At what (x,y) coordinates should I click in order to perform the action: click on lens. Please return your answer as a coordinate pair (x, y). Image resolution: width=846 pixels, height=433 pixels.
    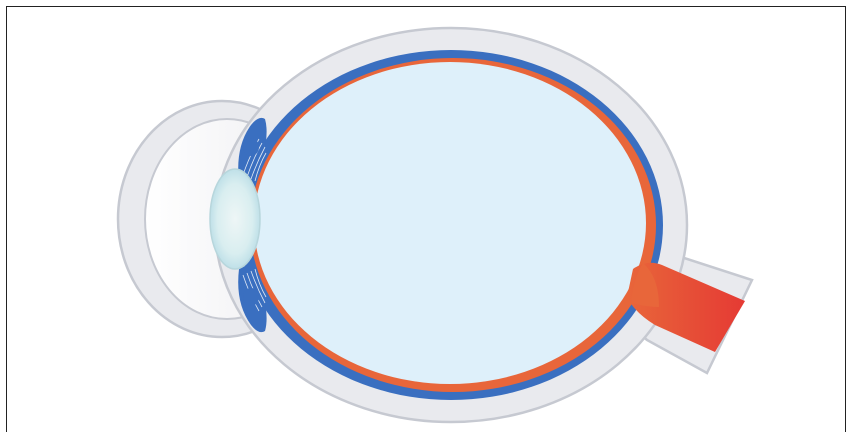
    Looking at the image, I should click on (235, 219).